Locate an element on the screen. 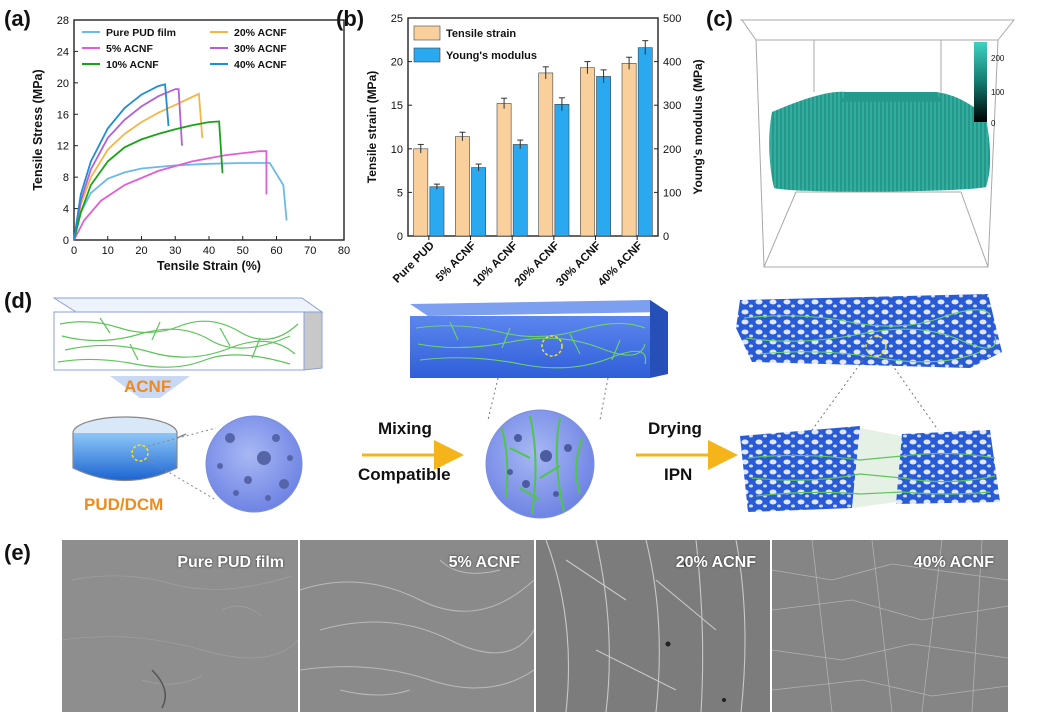  x-axis-label: Tensile Strain (%) is located at coordinates (209, 266).